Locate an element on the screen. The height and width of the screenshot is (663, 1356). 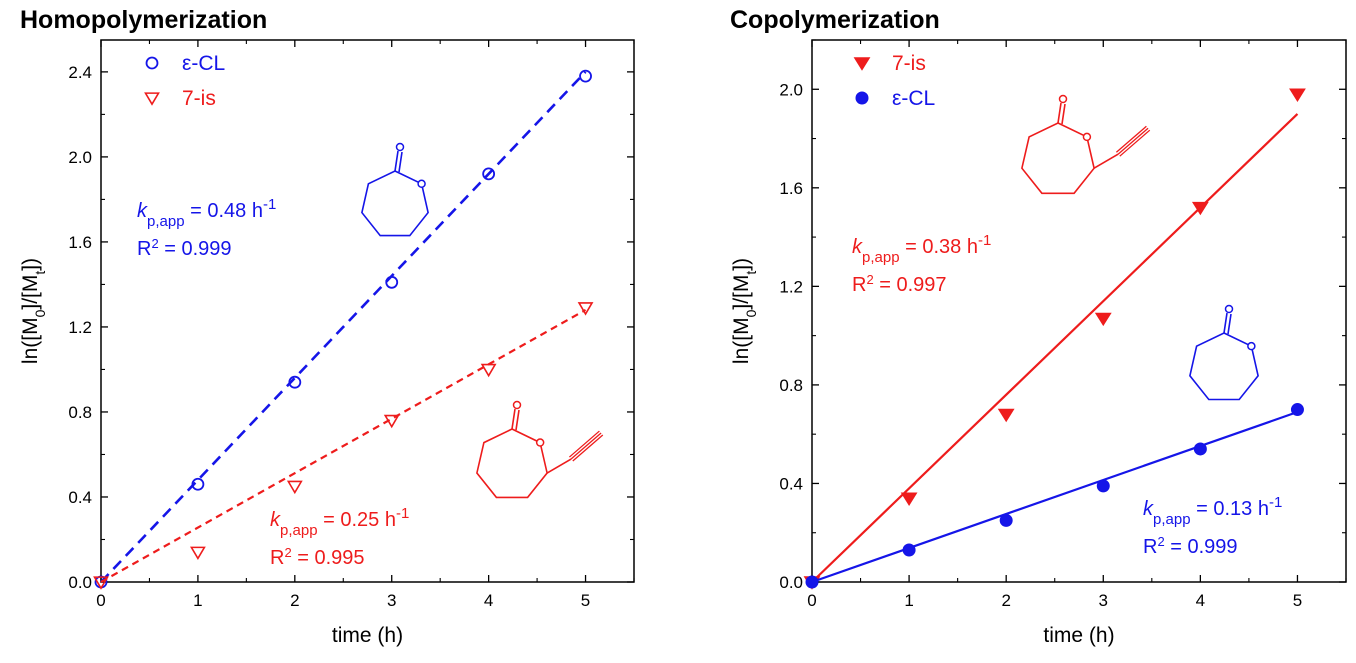
x-tick-label: 4 is located at coordinates (488, 600).